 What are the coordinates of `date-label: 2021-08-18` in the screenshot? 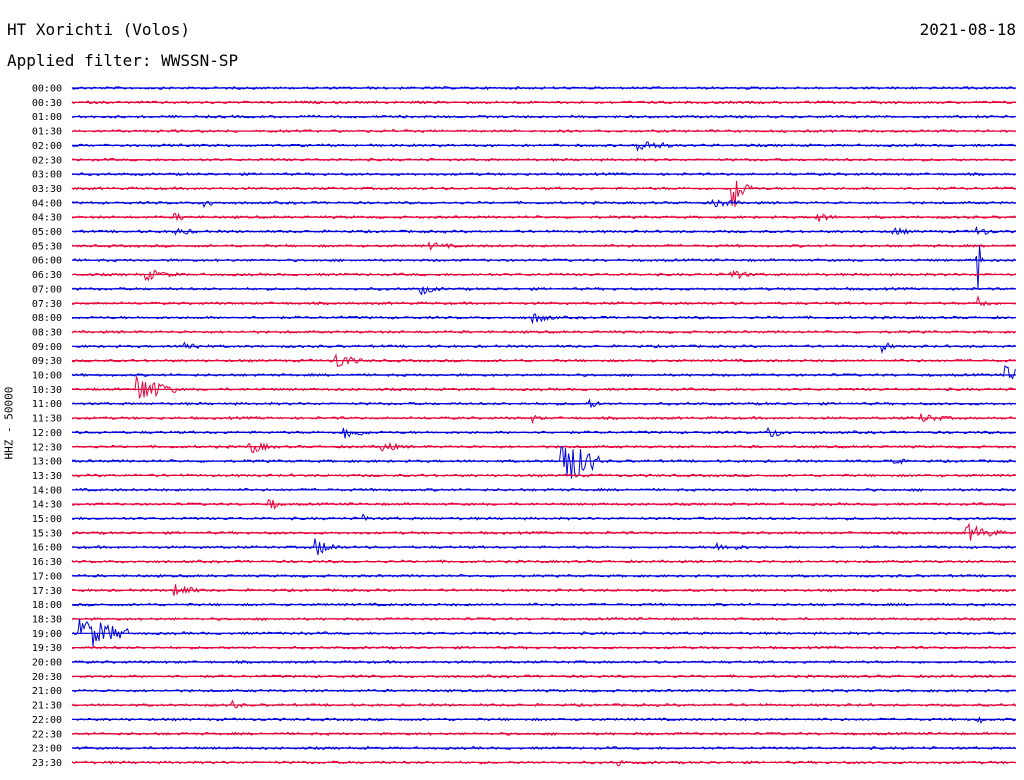 It's located at (967, 29).